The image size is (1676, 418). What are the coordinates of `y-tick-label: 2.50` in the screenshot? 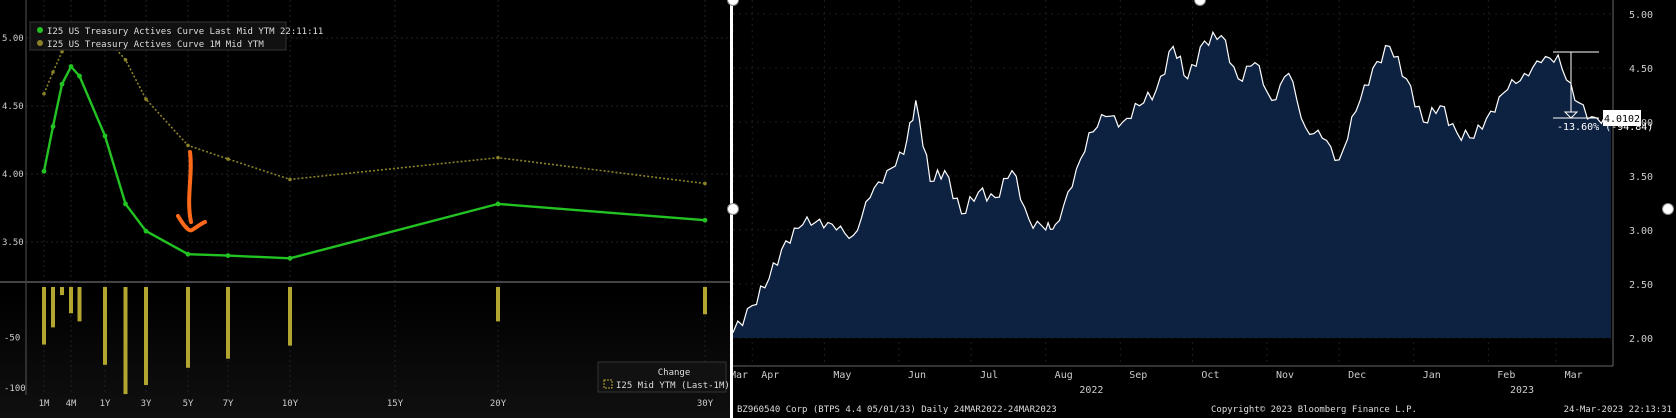 It's located at (1641, 285).